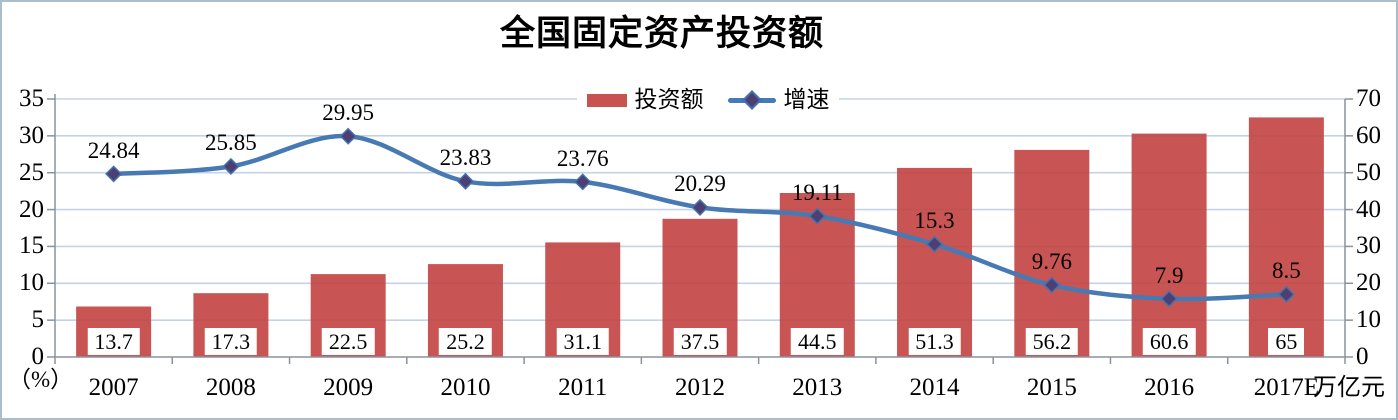 The image size is (1398, 420). I want to click on x-axis-label-2015: 2015, so click(1051, 387).